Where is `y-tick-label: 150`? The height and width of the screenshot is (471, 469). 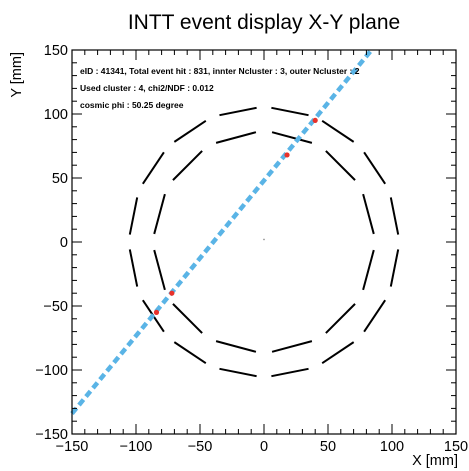
y-tick-label: 150 is located at coordinates (56, 51).